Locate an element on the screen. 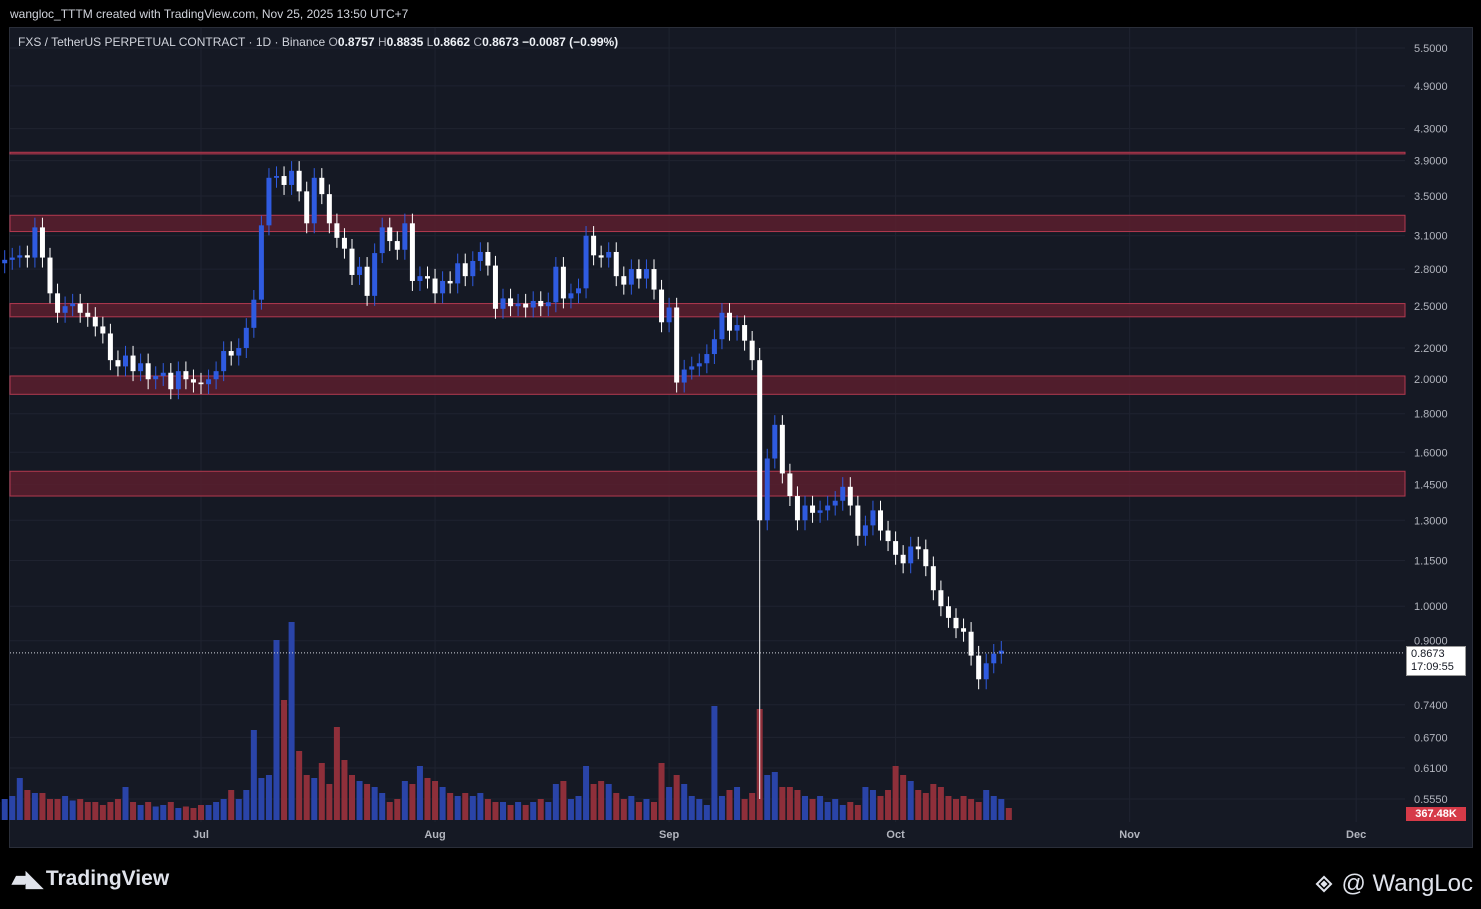  binance-diamond-icon is located at coordinates (1324, 884).